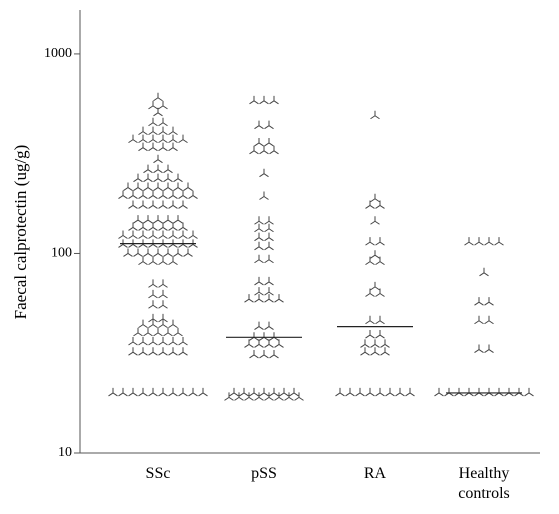 This screenshot has width=559, height=514. I want to click on x-tick-label: pSS, so click(264, 473).